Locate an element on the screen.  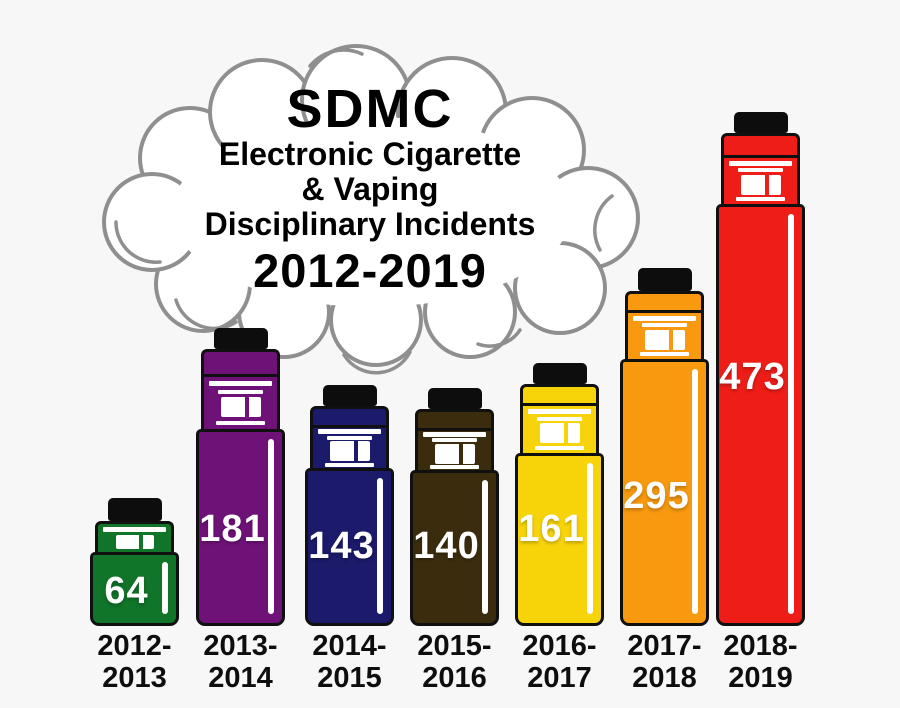
category-label-line: 2015 is located at coordinates (349, 677).